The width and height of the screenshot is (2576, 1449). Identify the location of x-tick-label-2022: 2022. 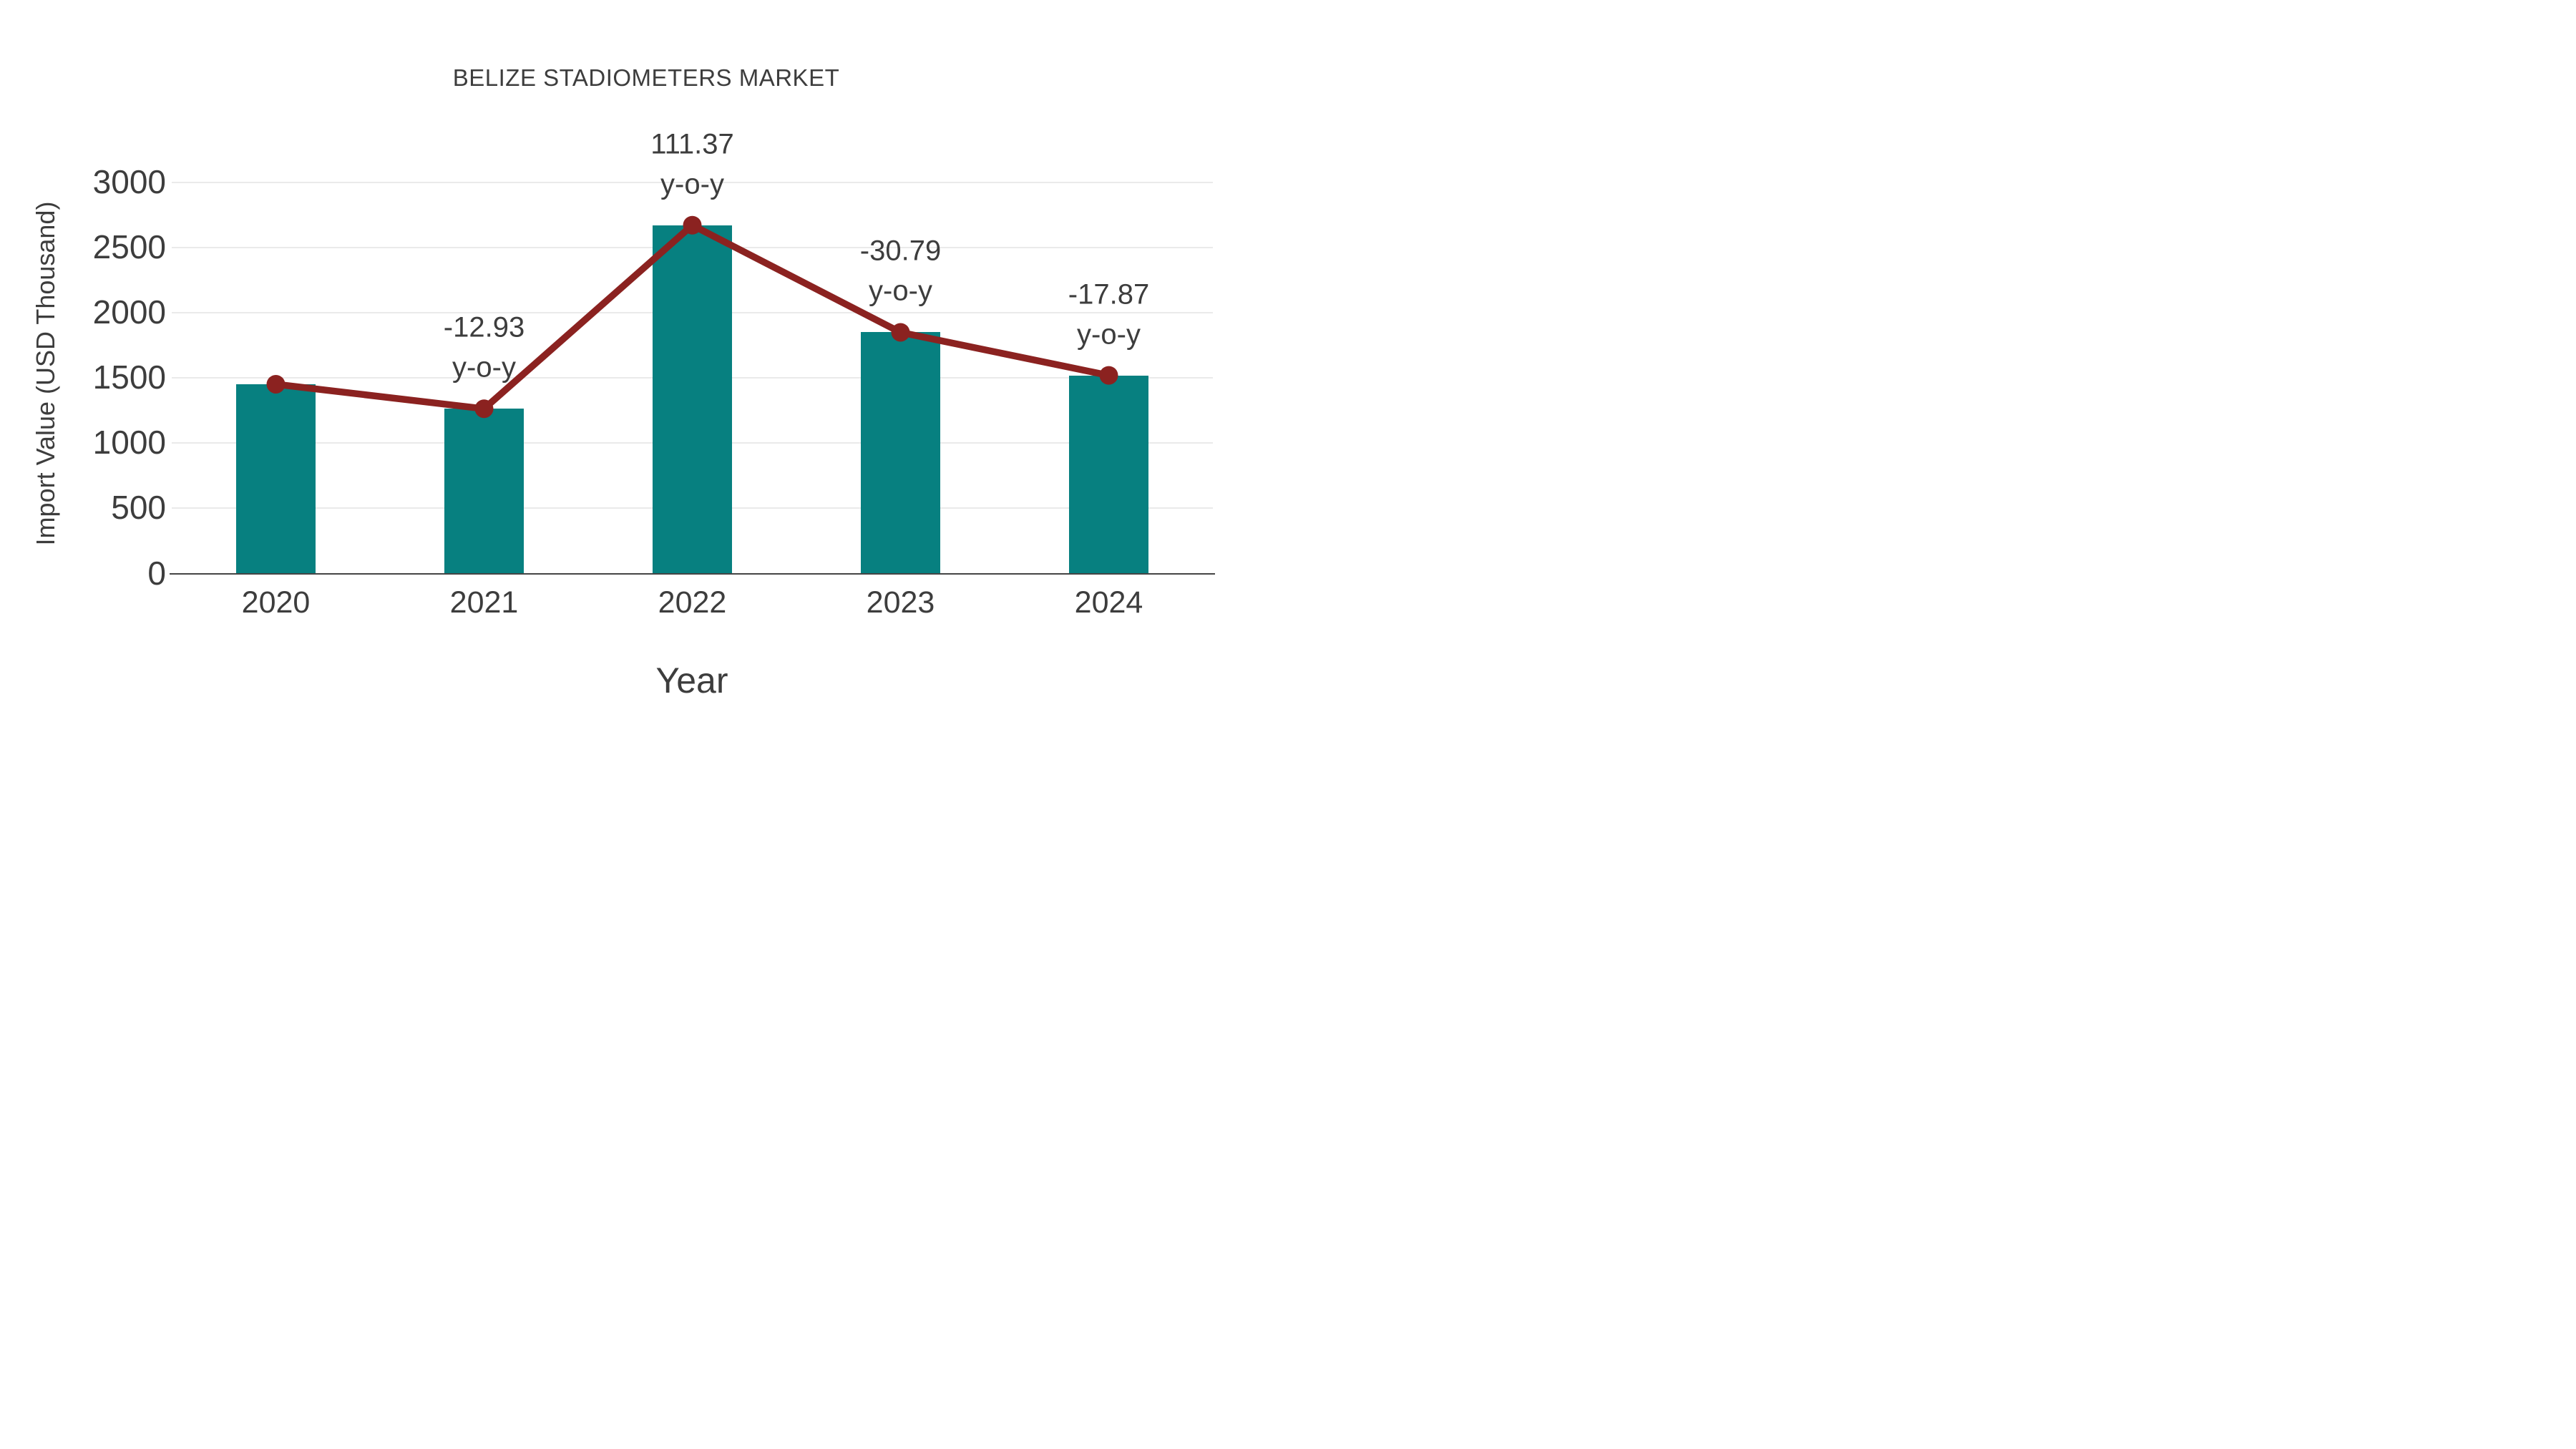
(692, 602).